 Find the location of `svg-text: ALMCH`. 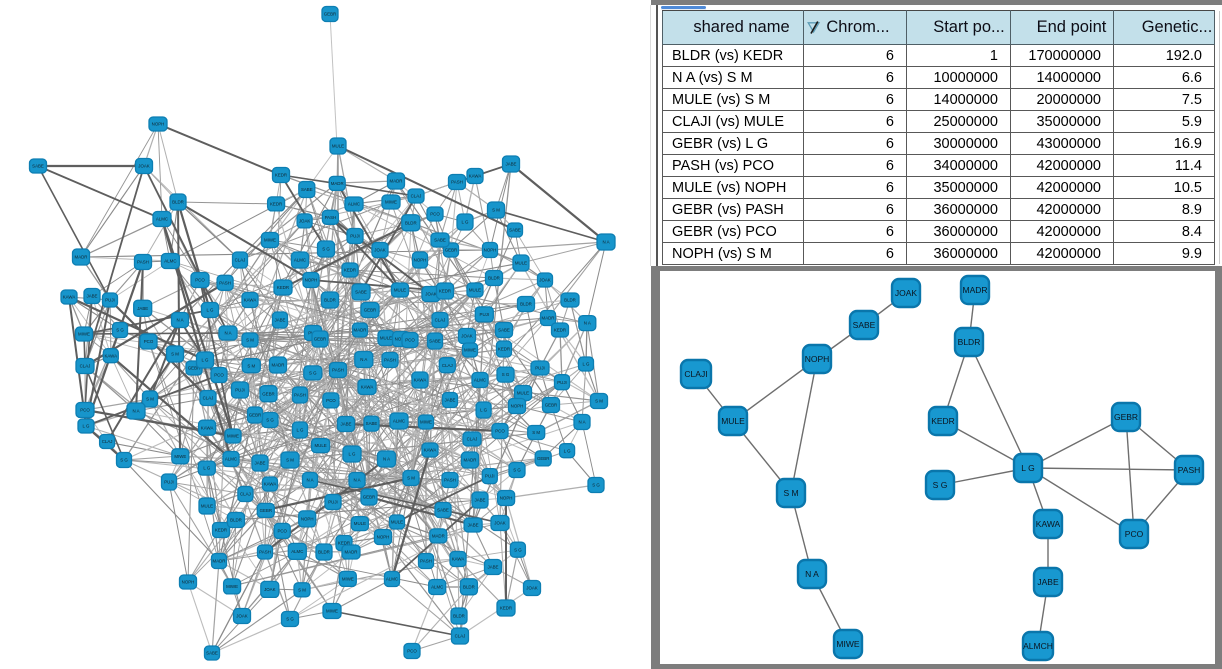

svg-text: ALMCH is located at coordinates (1038, 646).